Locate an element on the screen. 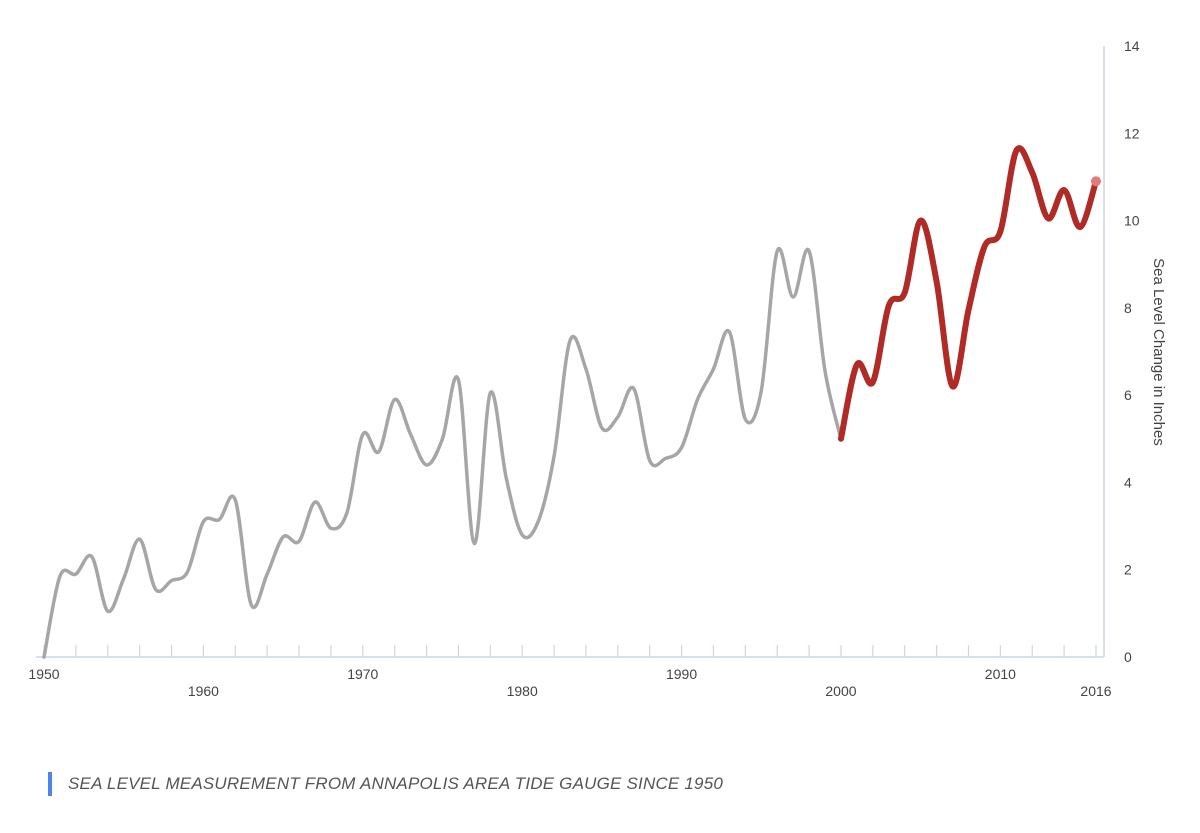  x-axis-minor-ticks is located at coordinates (570, 651).